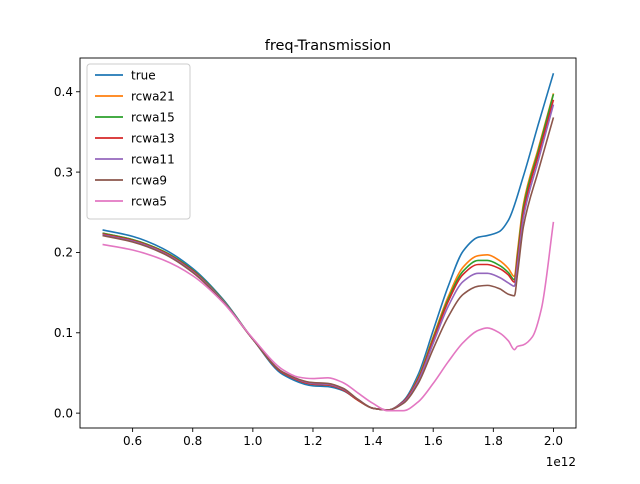 Image resolution: width=640 pixels, height=484 pixels. Describe the element at coordinates (373, 441) in the screenshot. I see `x-tick-label: 1.4` at that location.